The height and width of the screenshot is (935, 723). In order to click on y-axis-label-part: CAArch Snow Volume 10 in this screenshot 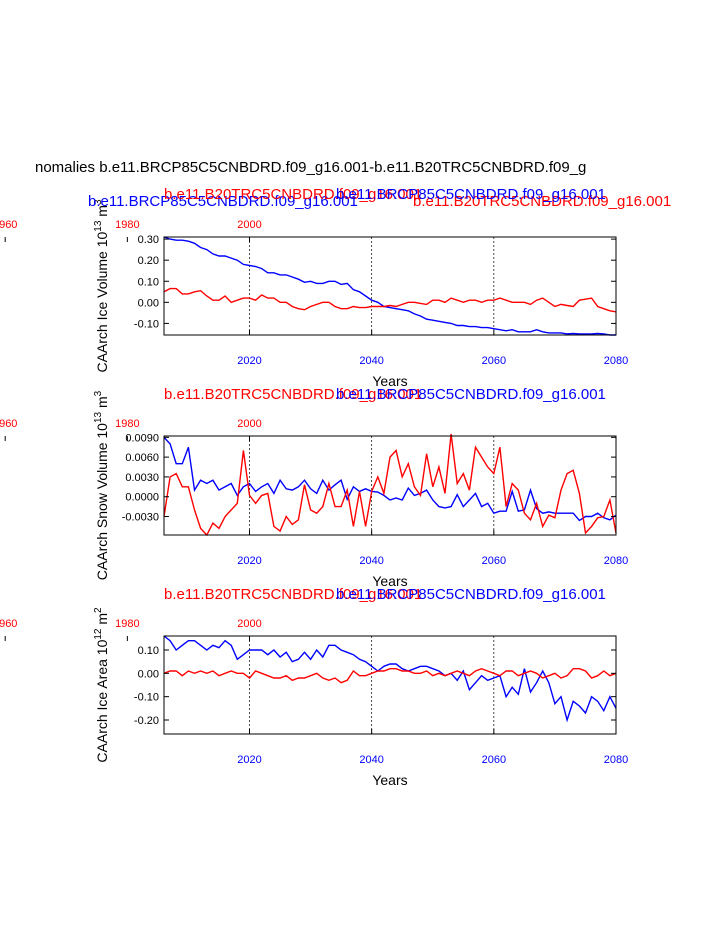, I will do `click(102, 501)`.